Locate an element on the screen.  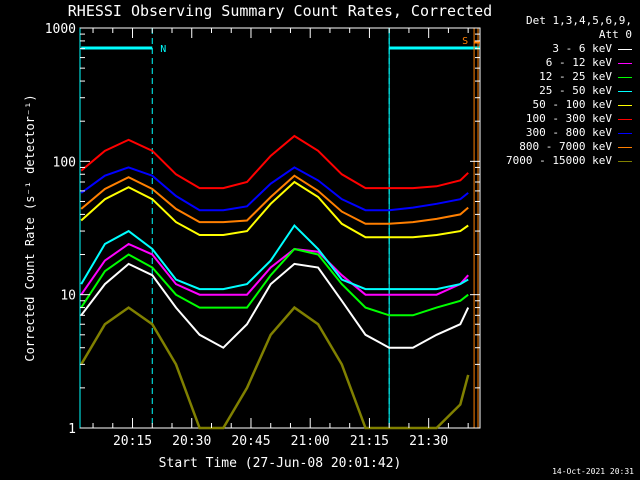
legend-entry-label: 3 - 6 keV is located at coordinates (582, 48).